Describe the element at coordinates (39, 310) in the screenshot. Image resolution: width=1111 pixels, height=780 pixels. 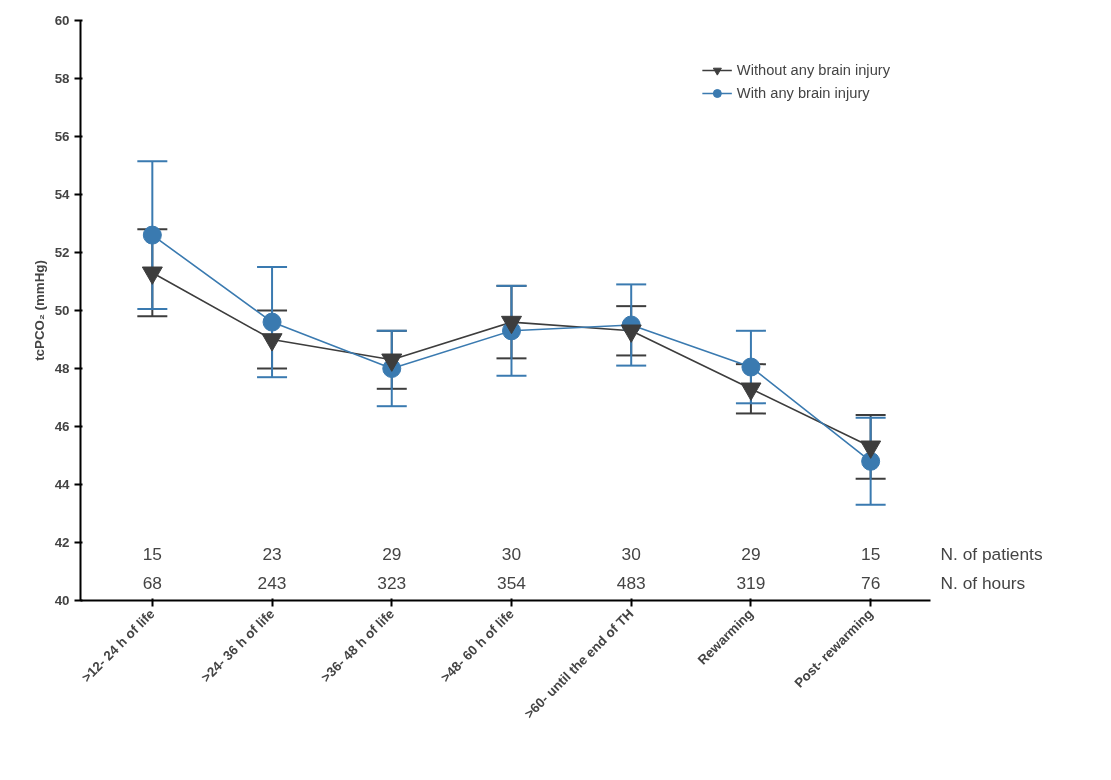
I see `y-axis-title: tcPCO₂ (mmHg)` at that location.